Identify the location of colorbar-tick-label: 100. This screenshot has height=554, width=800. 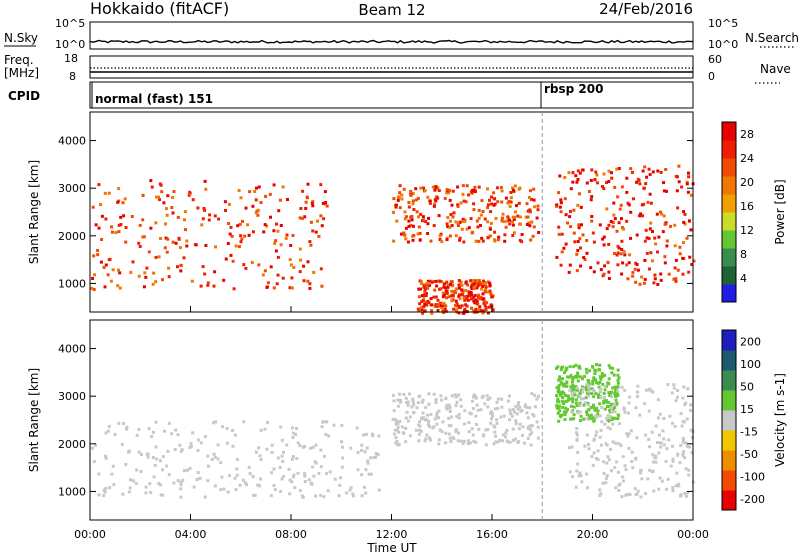
(750, 364).